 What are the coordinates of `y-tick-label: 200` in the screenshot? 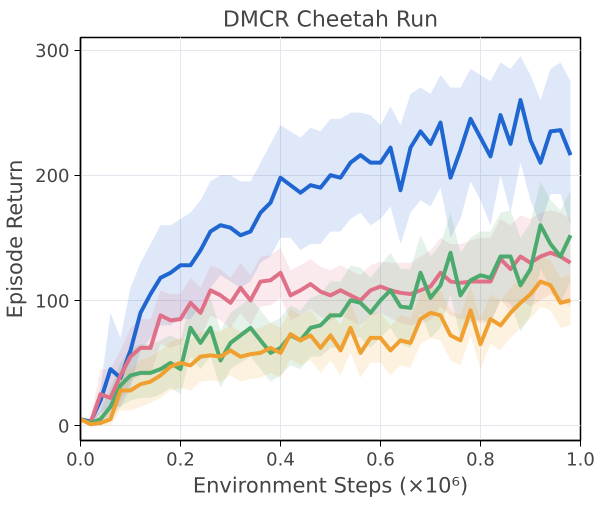 It's located at (52, 177).